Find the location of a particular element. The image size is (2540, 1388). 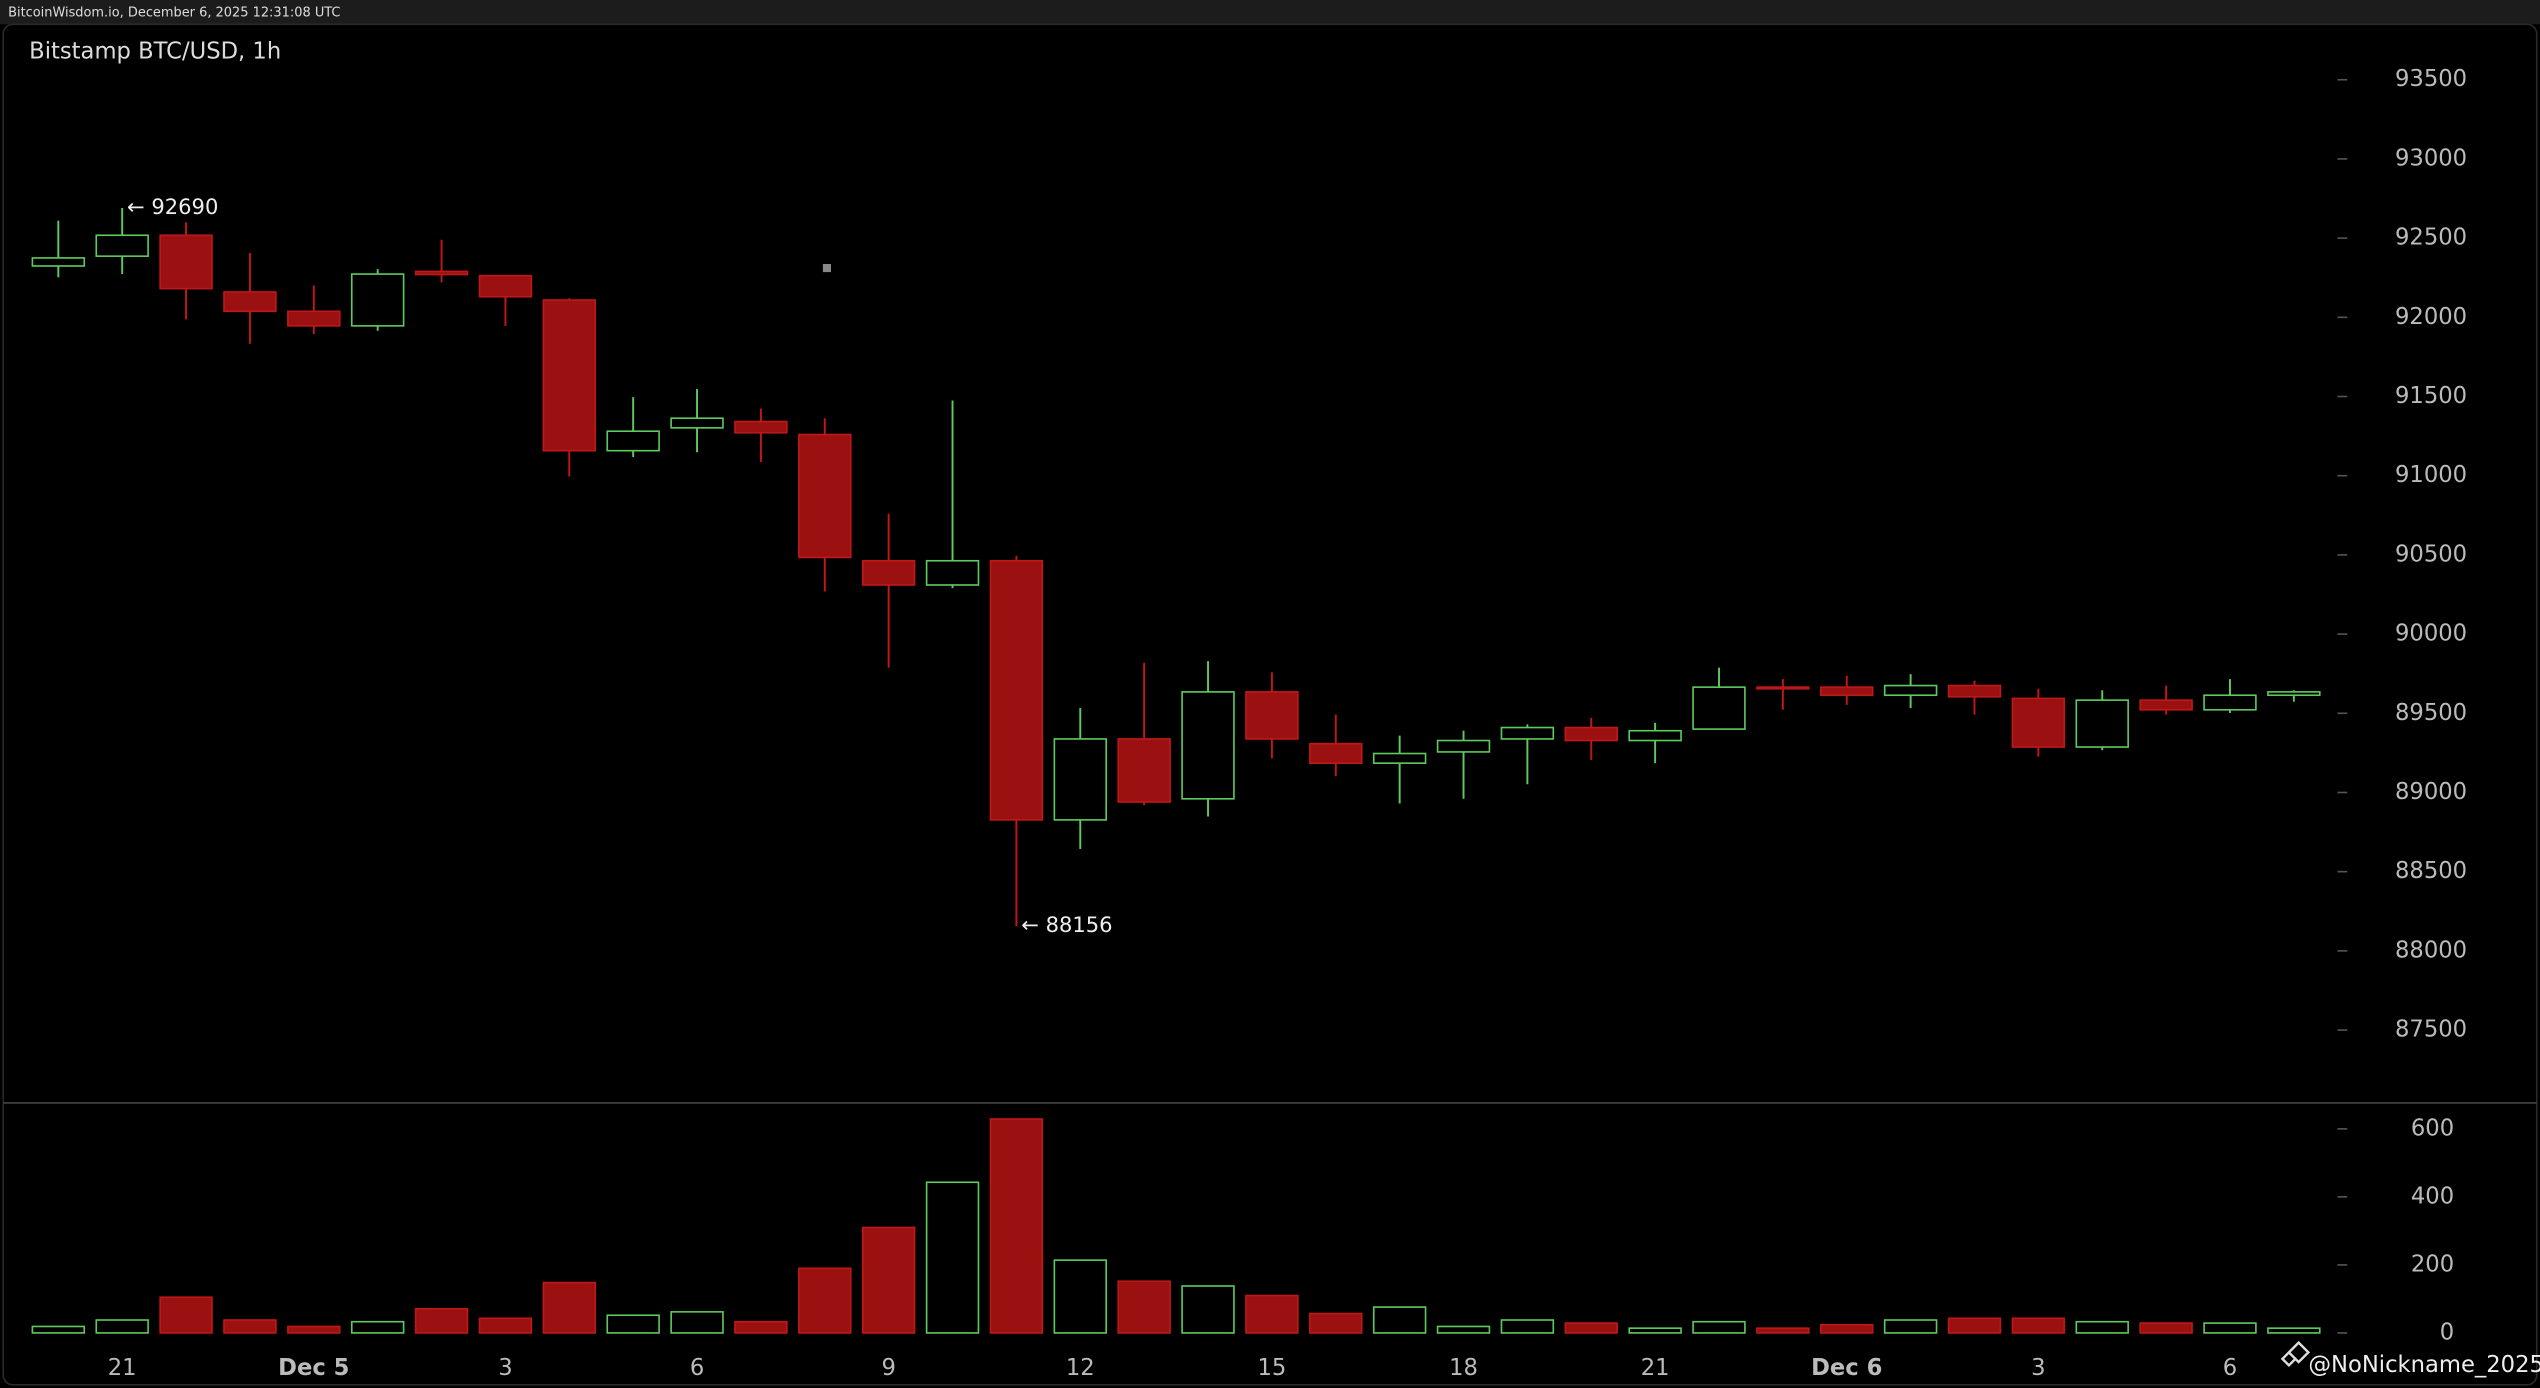

top-bar is located at coordinates (1270, 12).